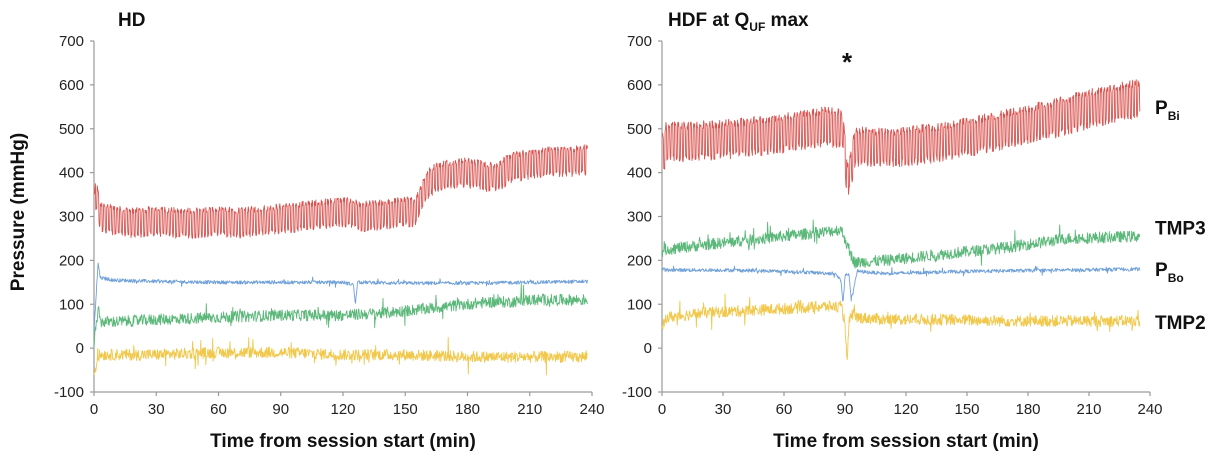 This screenshot has width=1225, height=463. Describe the element at coordinates (1180, 228) in the screenshot. I see `series-label: TMP3` at that location.